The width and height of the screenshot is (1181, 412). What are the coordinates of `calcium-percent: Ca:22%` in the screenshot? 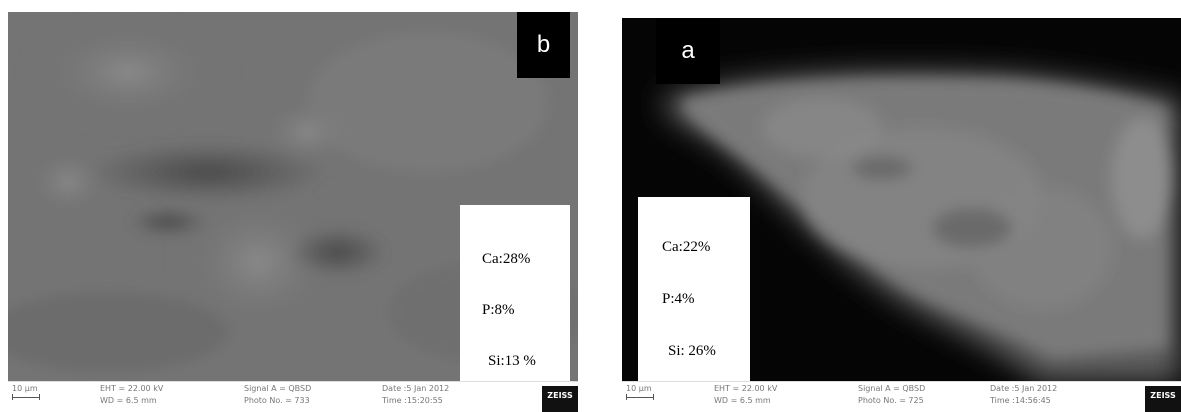 It's located at (686, 247).